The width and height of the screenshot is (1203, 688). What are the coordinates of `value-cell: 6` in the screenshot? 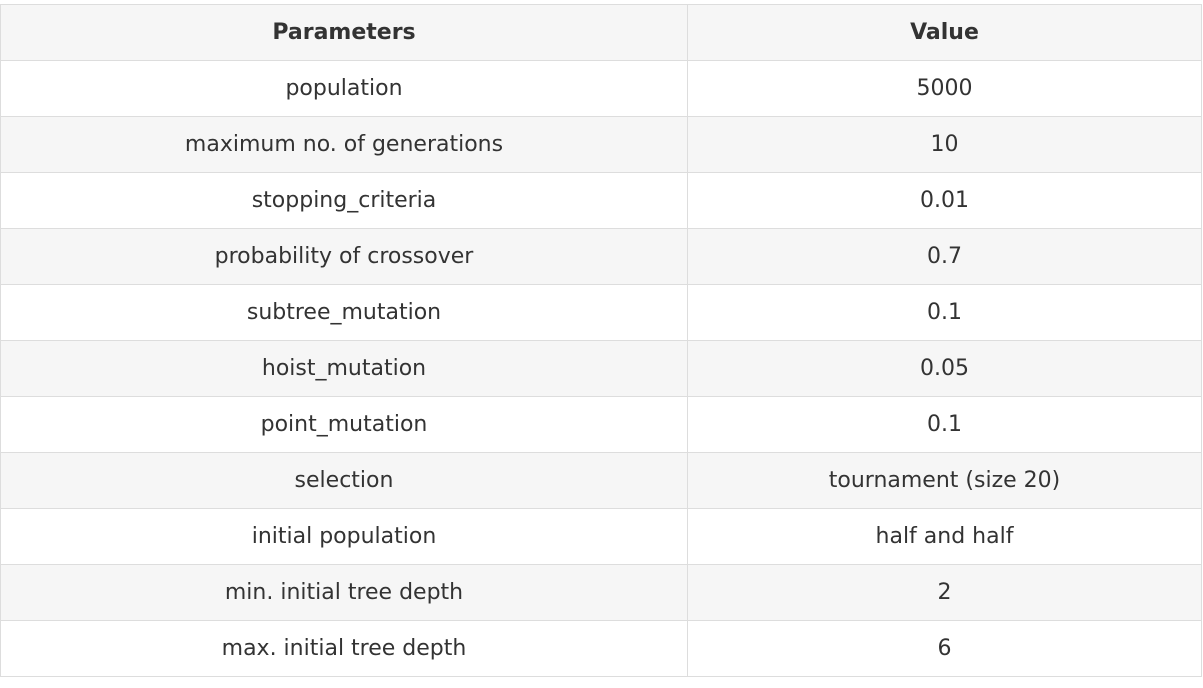 It's located at (944, 648).